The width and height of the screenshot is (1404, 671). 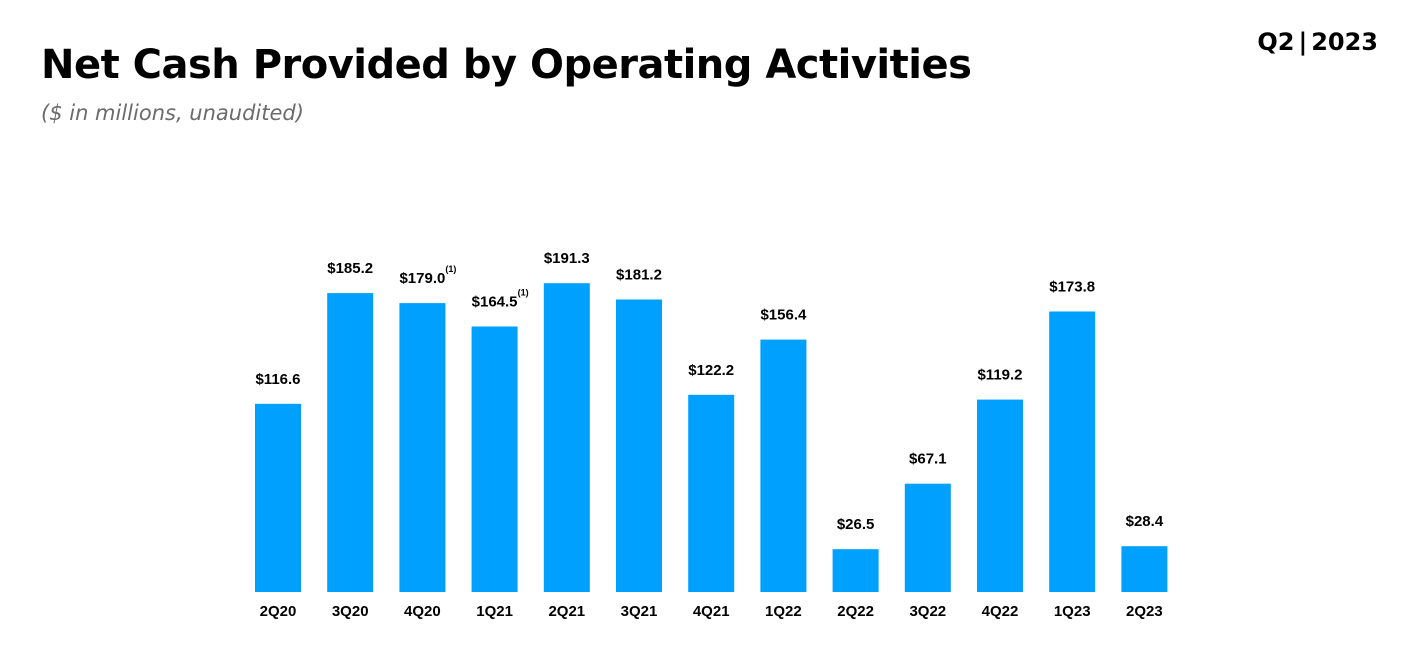 I want to click on x-tick-2Q21: 2Q21, so click(x=566, y=611).